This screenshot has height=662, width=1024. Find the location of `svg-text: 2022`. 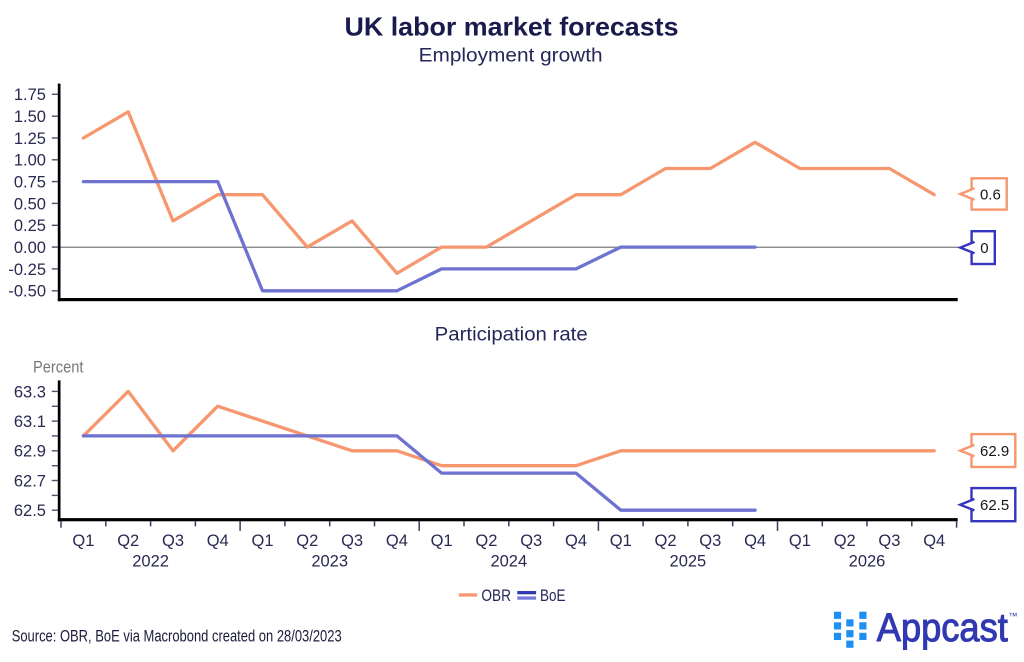

svg-text: 2022 is located at coordinates (150, 562).